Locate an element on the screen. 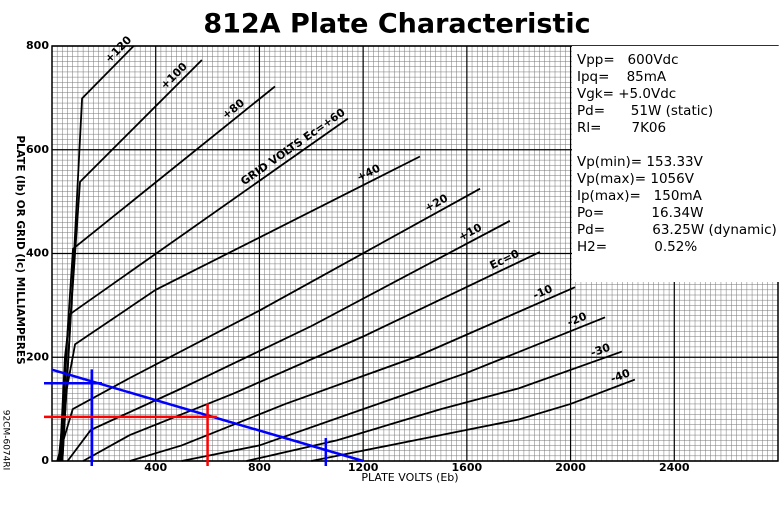 The height and width of the screenshot is (506, 784). curve-label: -30 is located at coordinates (600, 350).